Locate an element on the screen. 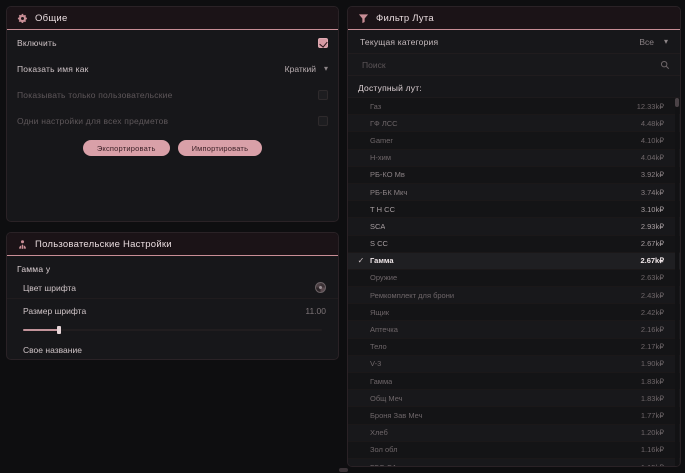 This screenshot has height=473, width=685. list-item: S CC 2.67k₽ is located at coordinates (514, 244).